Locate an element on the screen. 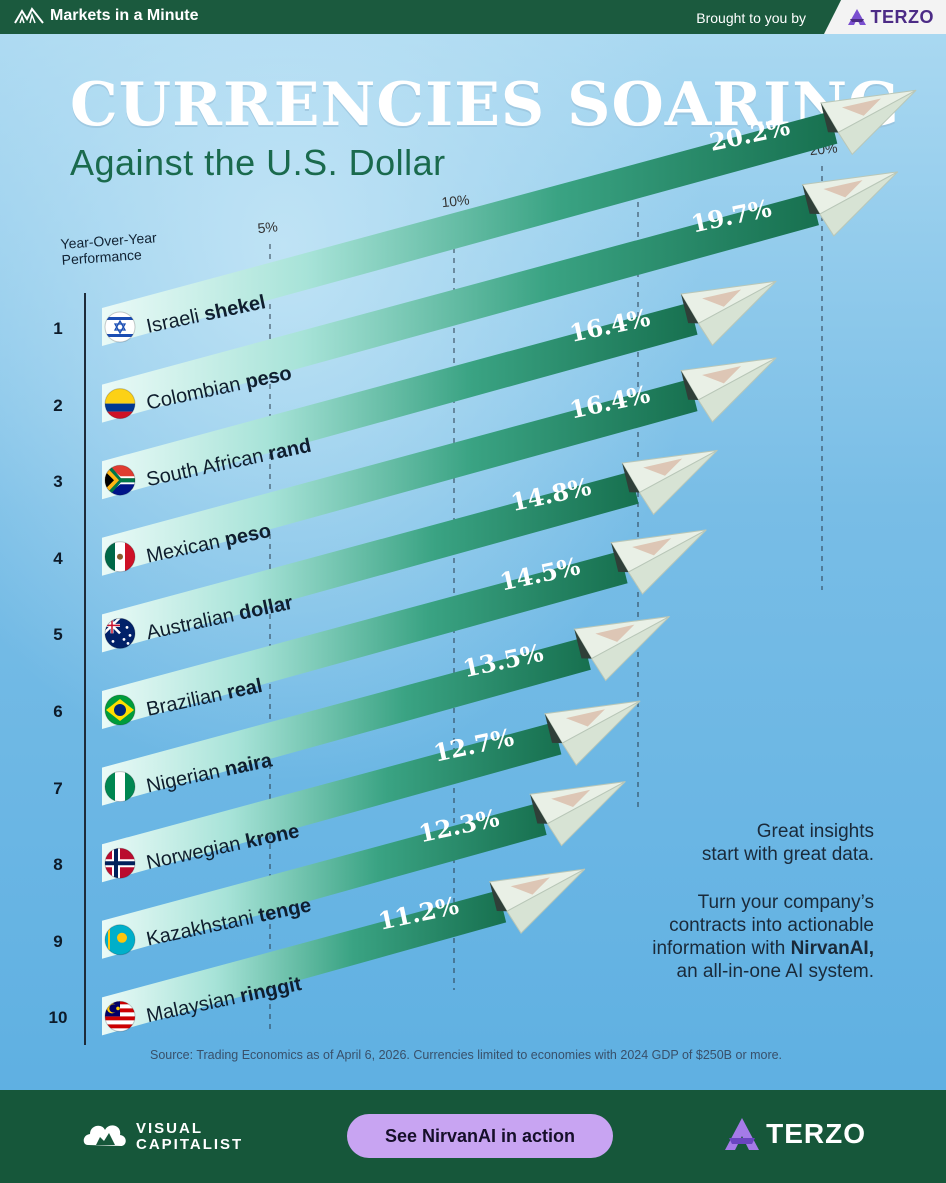 The image size is (946, 1183). bar-mexico is located at coordinates (400, 477).